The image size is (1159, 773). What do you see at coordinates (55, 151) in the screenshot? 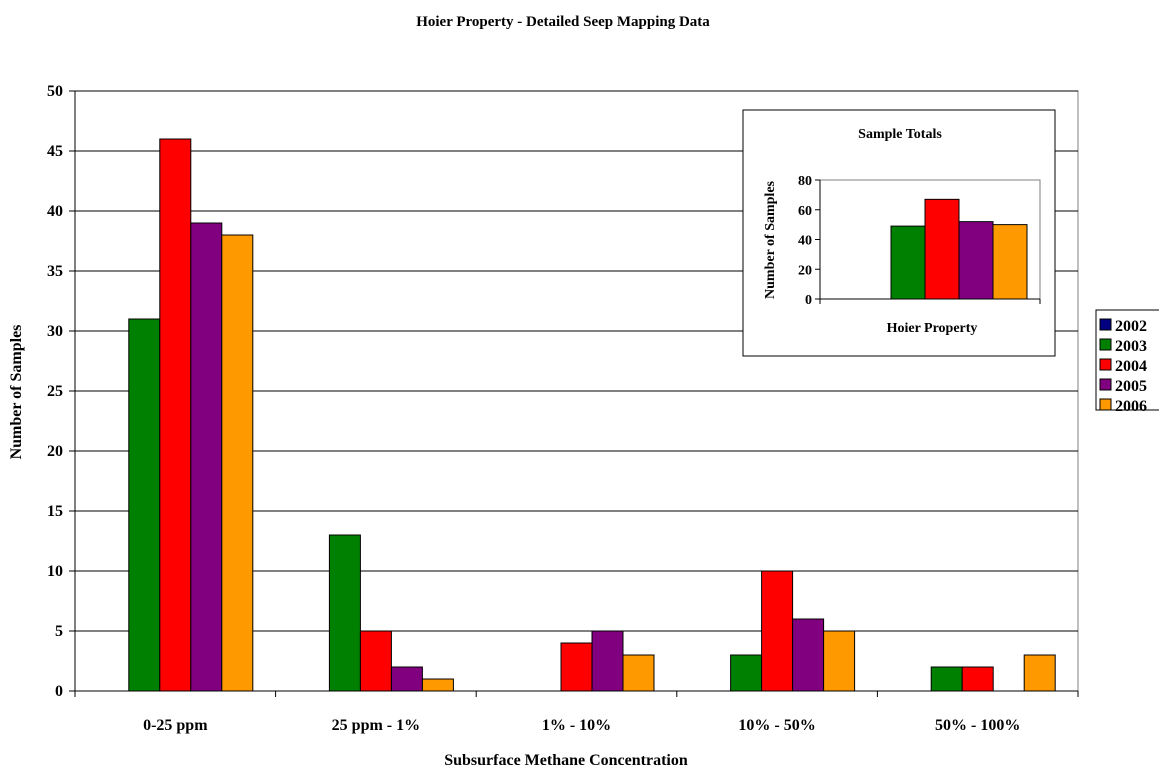
I see `y-tick-label: 45` at bounding box center [55, 151].